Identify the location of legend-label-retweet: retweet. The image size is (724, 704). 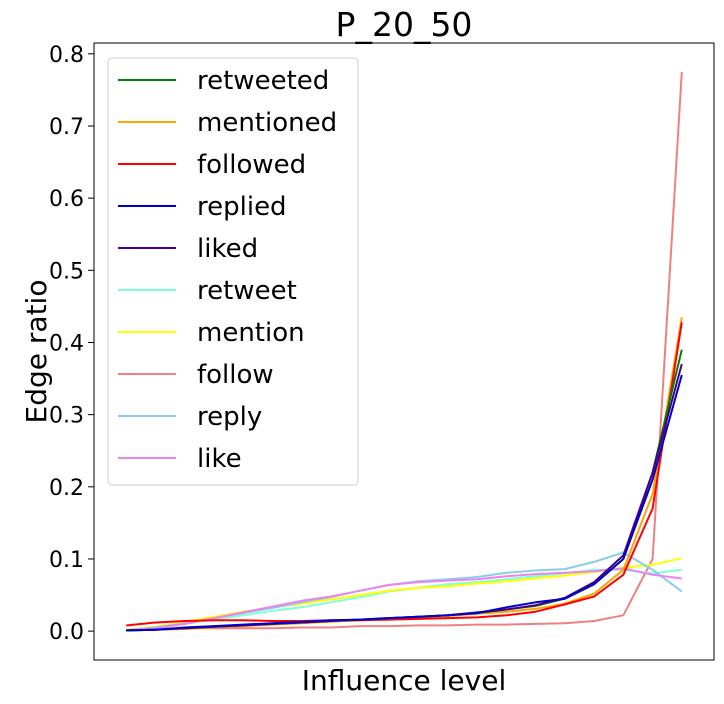
(247, 291).